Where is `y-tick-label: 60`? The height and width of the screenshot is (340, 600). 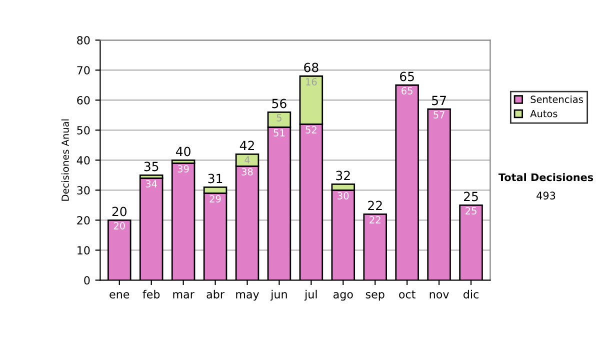 y-tick-label: 60 is located at coordinates (83, 100).